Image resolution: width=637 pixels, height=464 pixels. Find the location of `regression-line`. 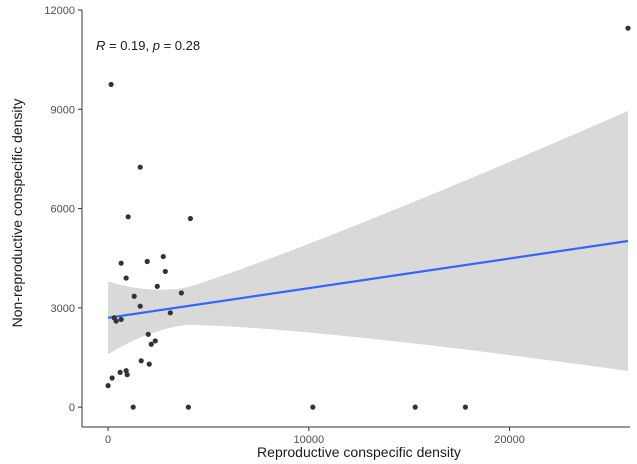

regression-line is located at coordinates (368, 279).